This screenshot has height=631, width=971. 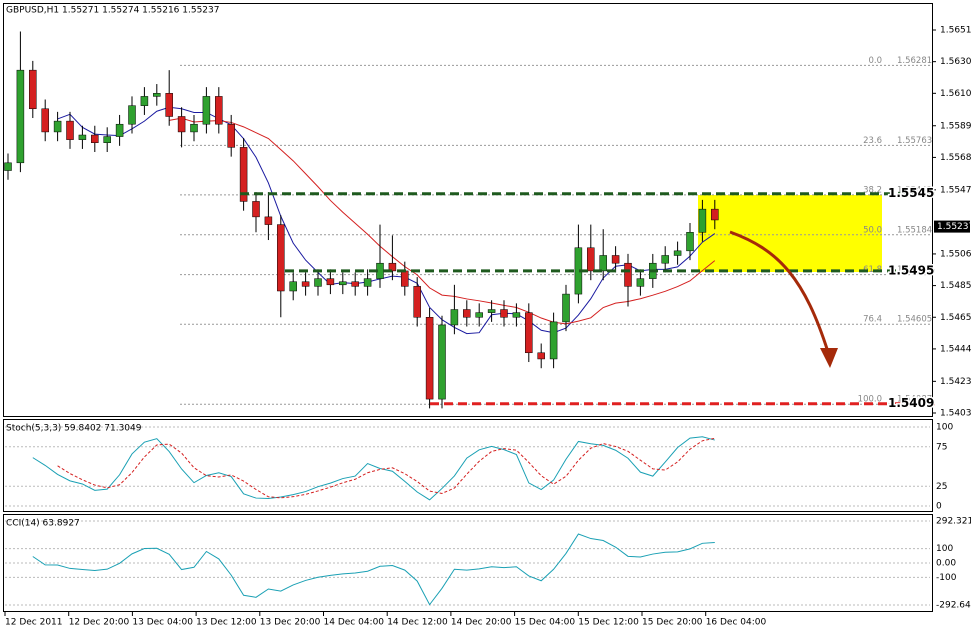 What do you see at coordinates (914, 270) in the screenshot?
I see `fib-price: 1.54926` at bounding box center [914, 270].